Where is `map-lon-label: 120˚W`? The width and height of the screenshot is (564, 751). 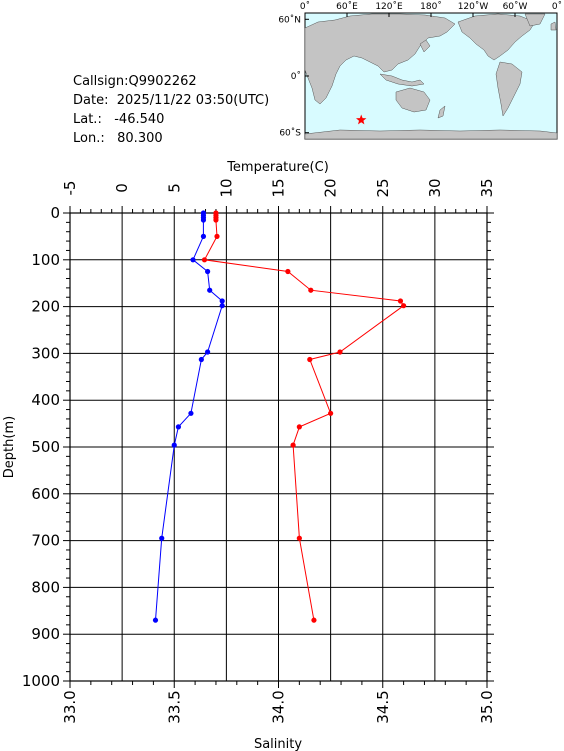 map-lon-label: 120˚W is located at coordinates (473, 6).